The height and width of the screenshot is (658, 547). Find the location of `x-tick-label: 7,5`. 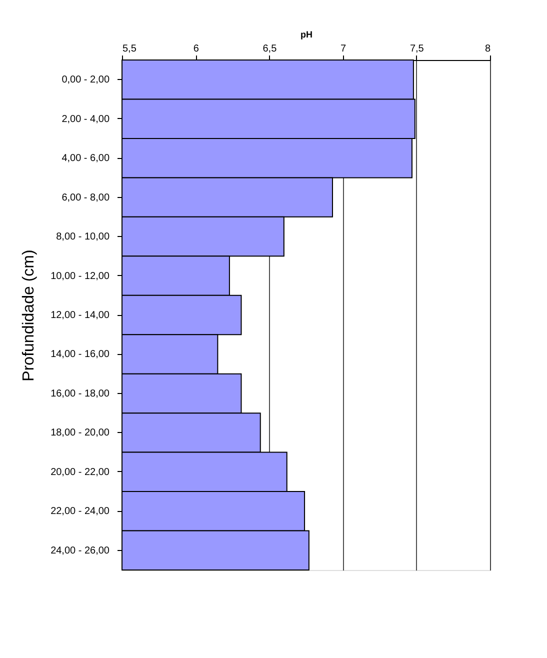

x-tick-label: 7,5 is located at coordinates (417, 49).